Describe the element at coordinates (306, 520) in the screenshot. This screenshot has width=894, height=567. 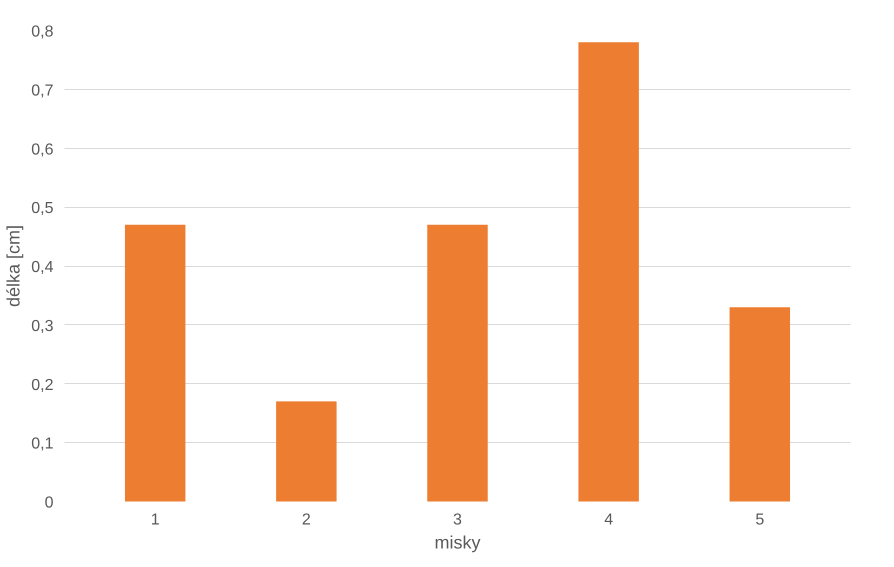
I see `x-tick-label: 2` at that location.